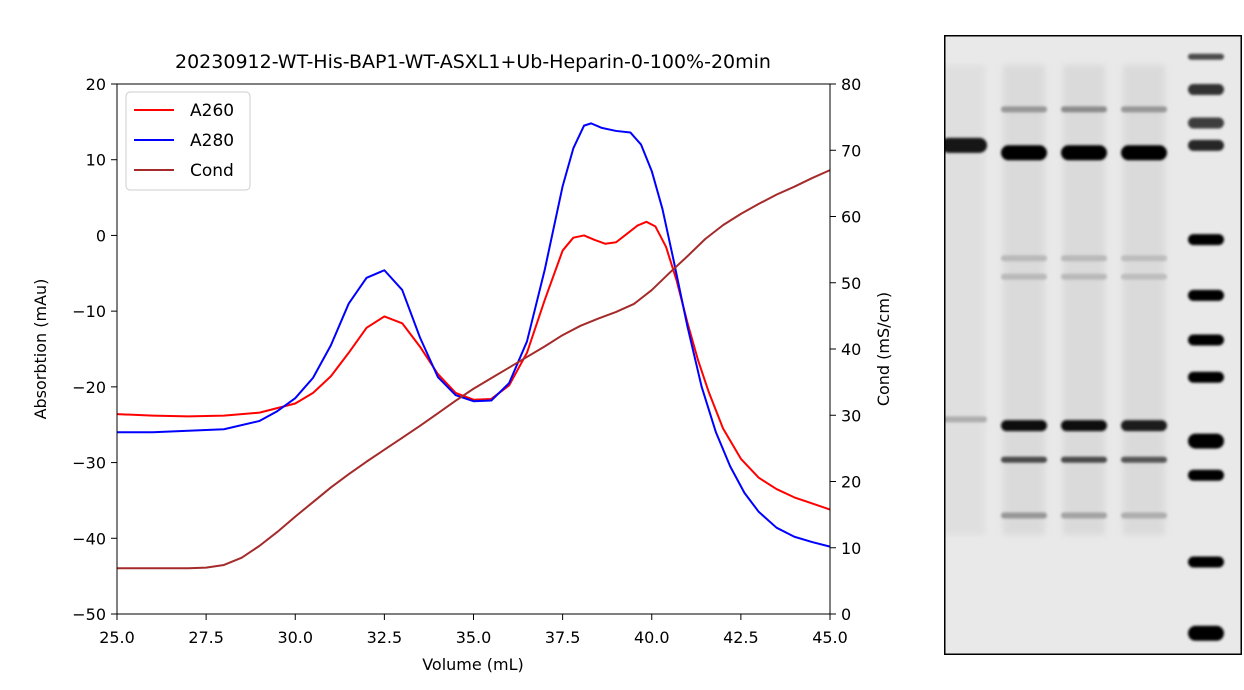 The height and width of the screenshot is (690, 1244). I want to click on y-tick-label: −20, so click(89, 387).